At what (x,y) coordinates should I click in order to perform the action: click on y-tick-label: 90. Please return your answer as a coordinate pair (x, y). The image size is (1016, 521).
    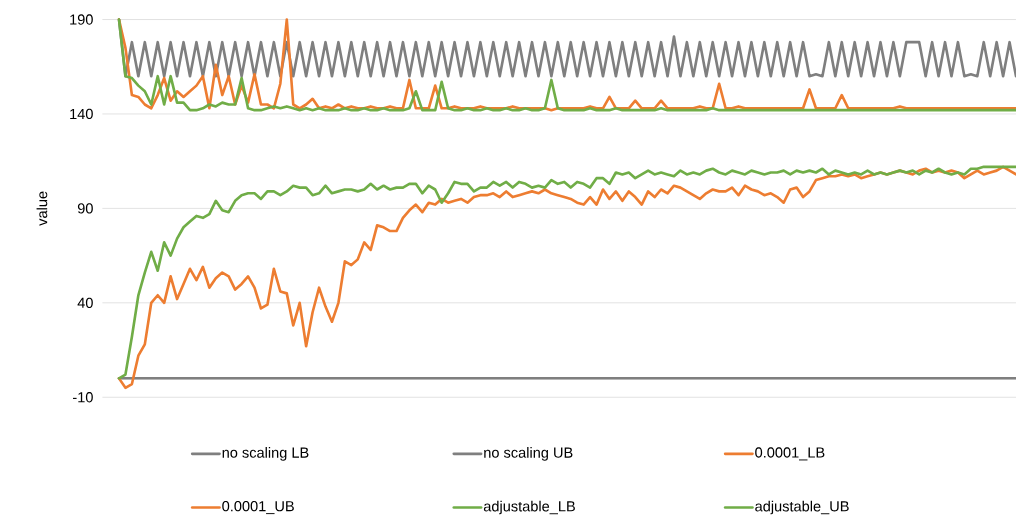
    Looking at the image, I should click on (85, 208).